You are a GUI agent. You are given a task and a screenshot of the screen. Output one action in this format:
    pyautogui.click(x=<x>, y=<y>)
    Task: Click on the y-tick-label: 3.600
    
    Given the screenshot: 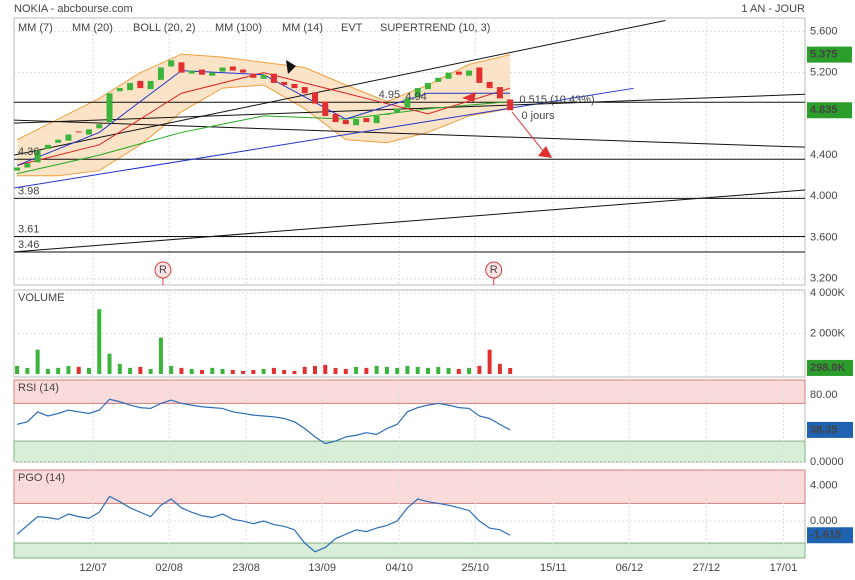 What is the action you would take?
    pyautogui.click(x=824, y=237)
    